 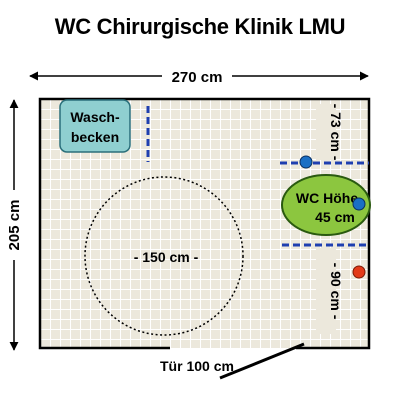 I want to click on top-distance-bg, so click(x=326, y=132).